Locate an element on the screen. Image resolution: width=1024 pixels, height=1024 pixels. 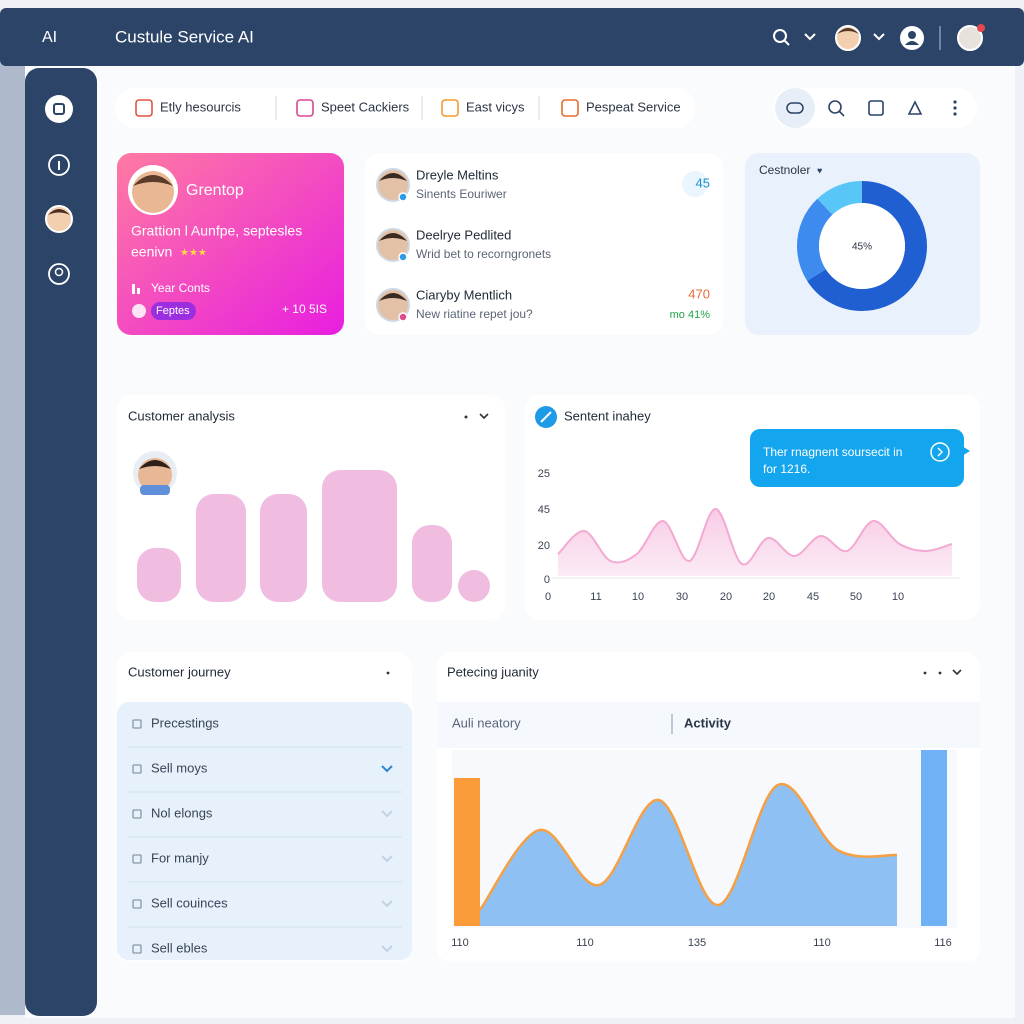
x-label: 11 is located at coordinates (595, 597).